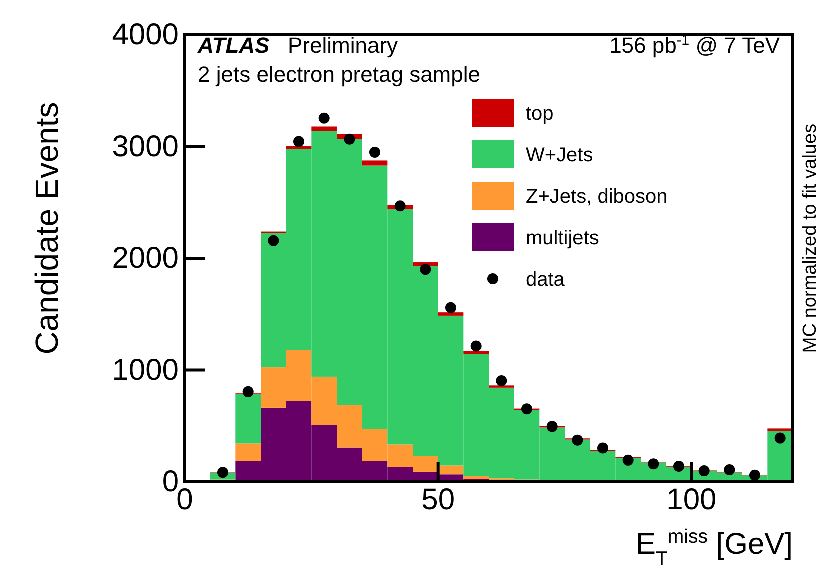 Image resolution: width=826 pixels, height=570 pixels. Describe the element at coordinates (47, 228) in the screenshot. I see `y-axis-title: Candidate Events` at that location.